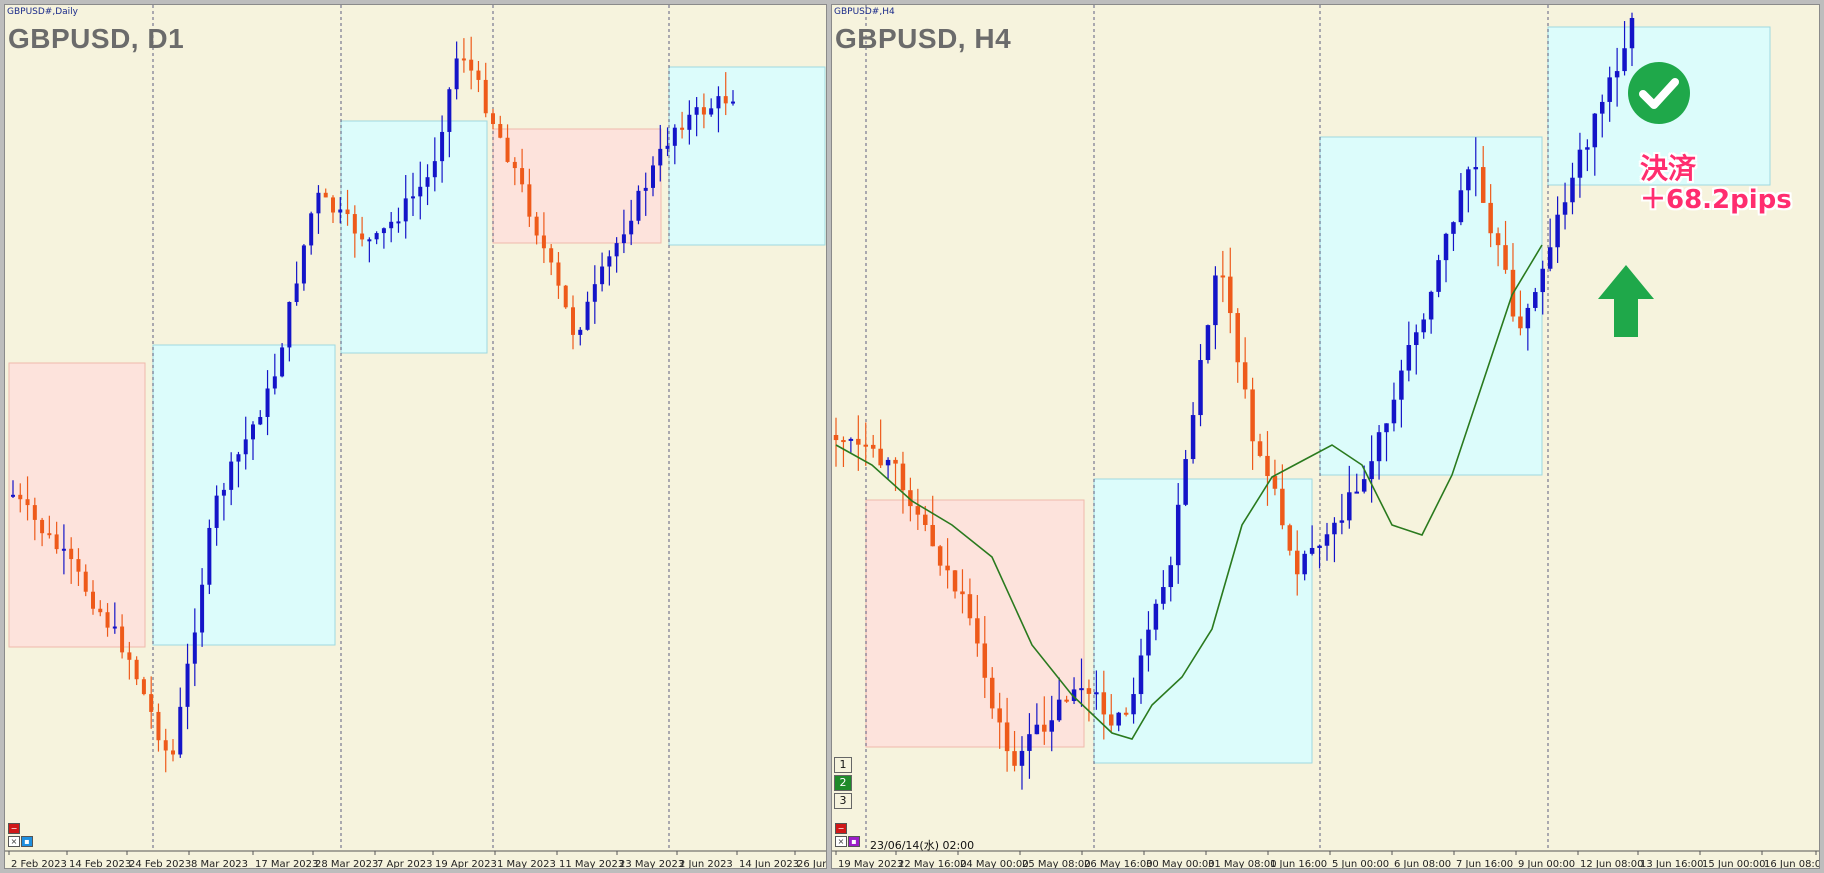 The width and height of the screenshot is (1824, 873). I want to click on x-axis-label: 7 Jun 16:00, so click(1484, 864).